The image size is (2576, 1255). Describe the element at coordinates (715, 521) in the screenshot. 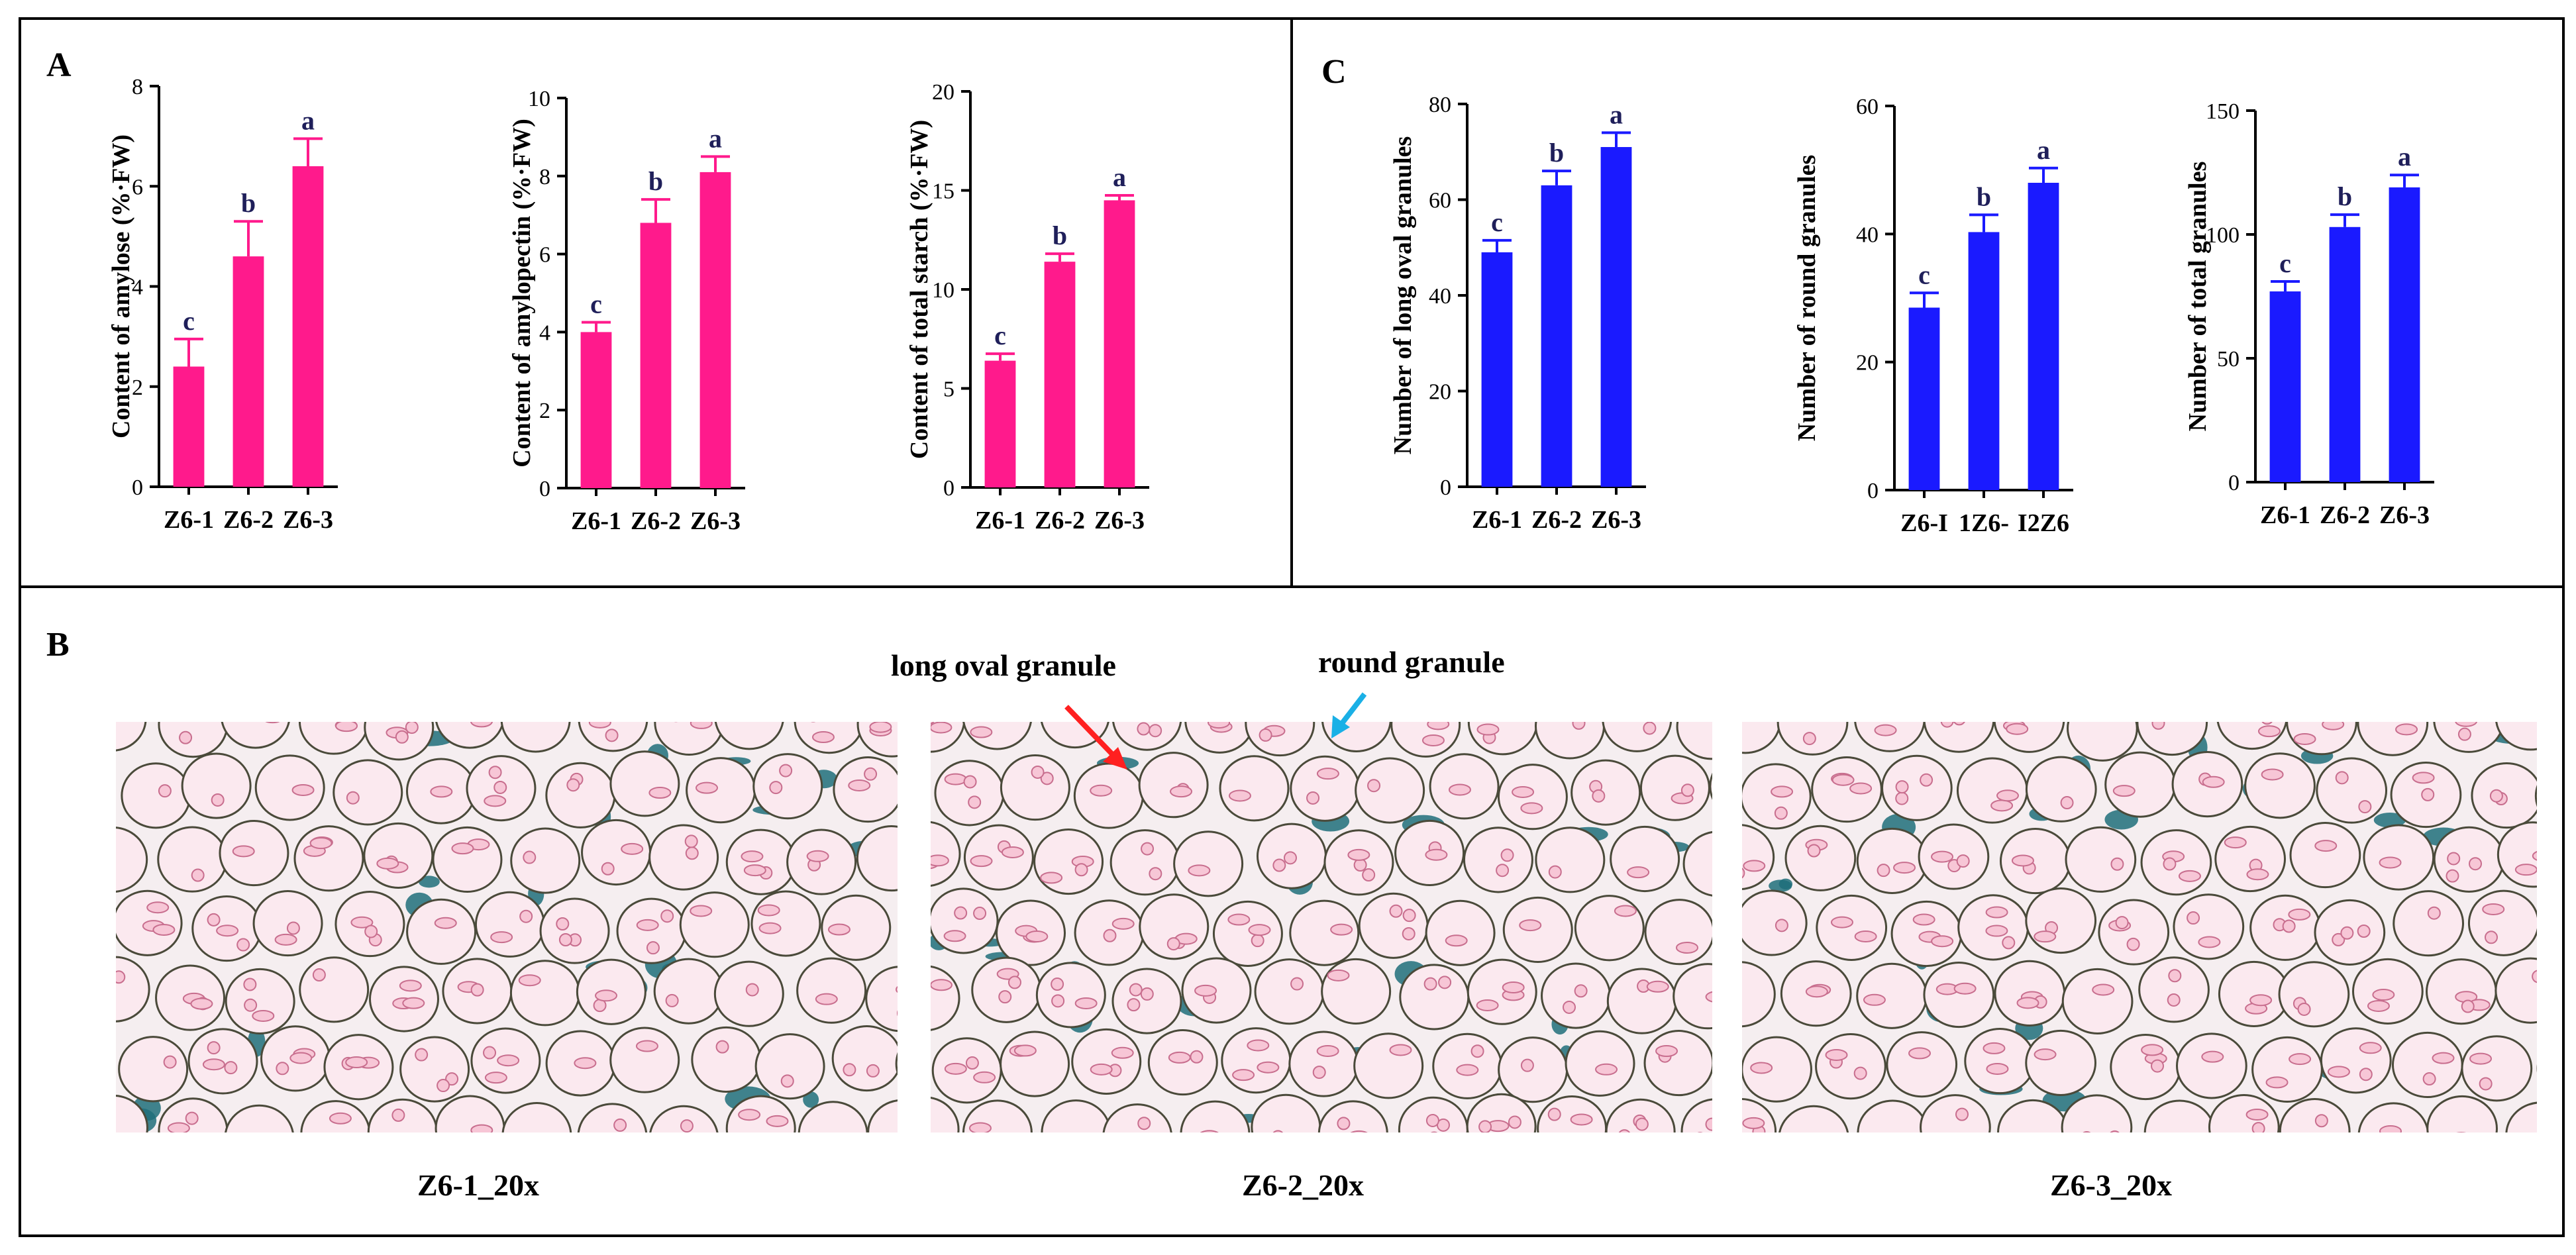

I see `category-label: Z6-3` at that location.